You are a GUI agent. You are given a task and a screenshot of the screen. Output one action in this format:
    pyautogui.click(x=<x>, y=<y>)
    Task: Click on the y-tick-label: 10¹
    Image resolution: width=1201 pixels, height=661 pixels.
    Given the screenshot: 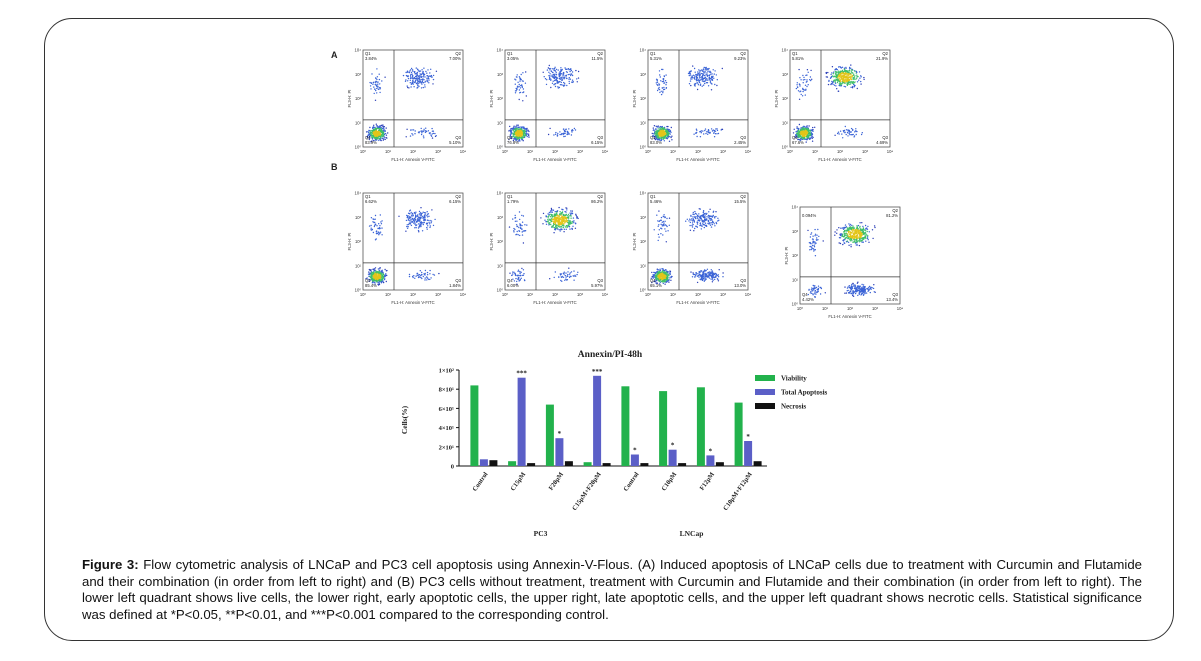 What is the action you would take?
    pyautogui.click(x=785, y=122)
    